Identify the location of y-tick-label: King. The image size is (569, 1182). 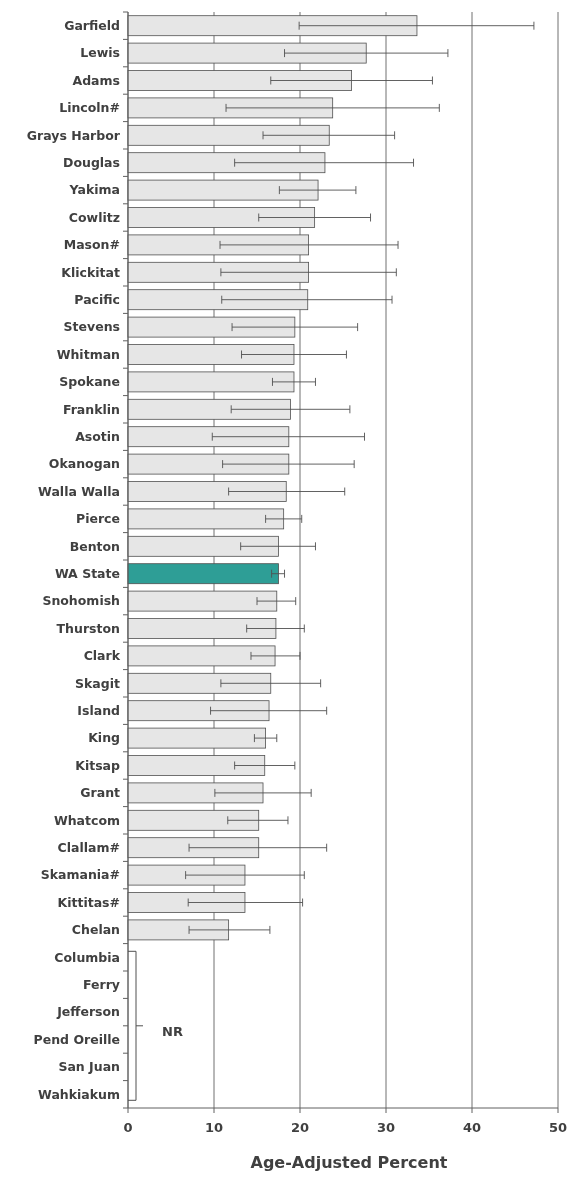
(104, 738).